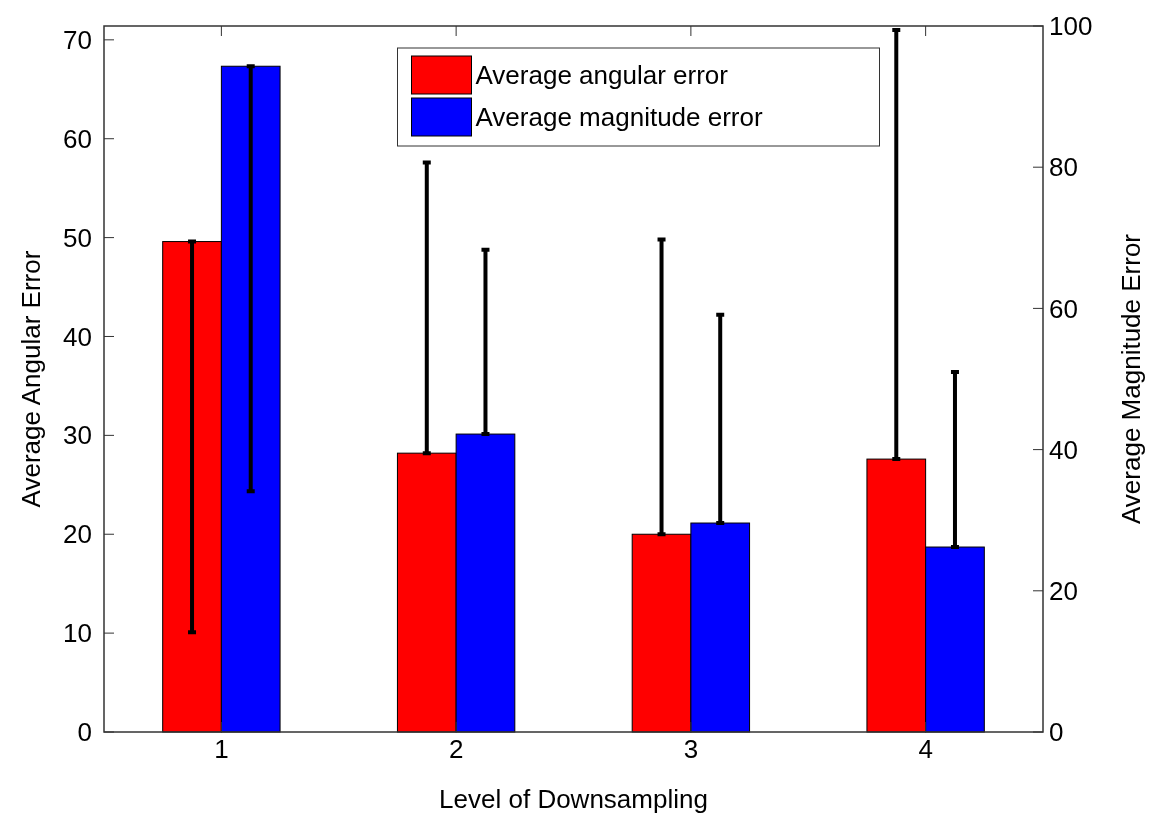  What do you see at coordinates (602, 75) in the screenshot?
I see `legend-label: Average angular error` at bounding box center [602, 75].